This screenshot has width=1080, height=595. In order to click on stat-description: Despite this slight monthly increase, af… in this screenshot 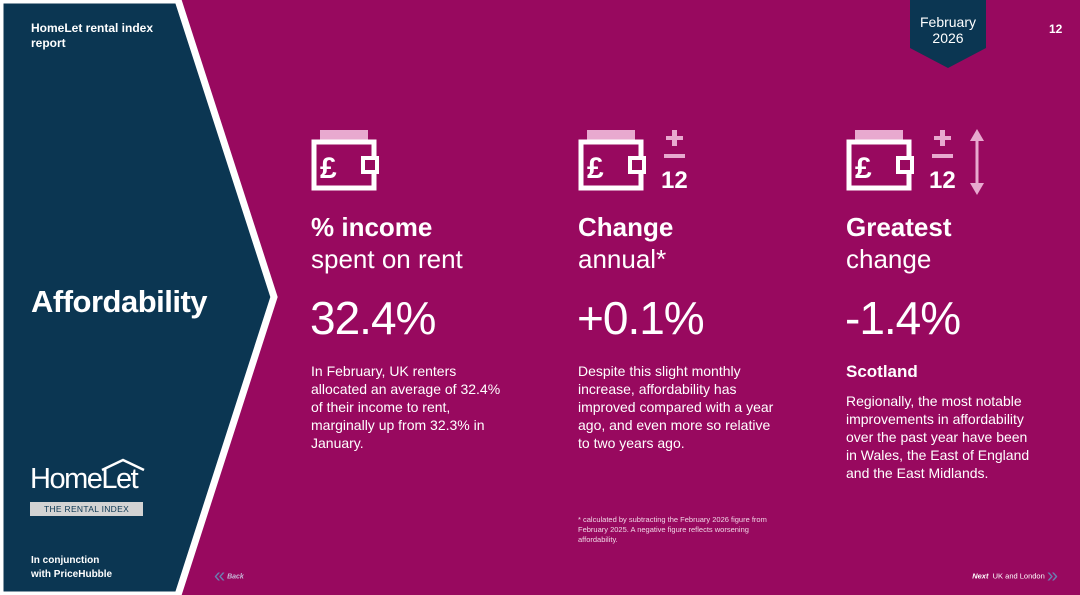, I will do `click(676, 407)`.